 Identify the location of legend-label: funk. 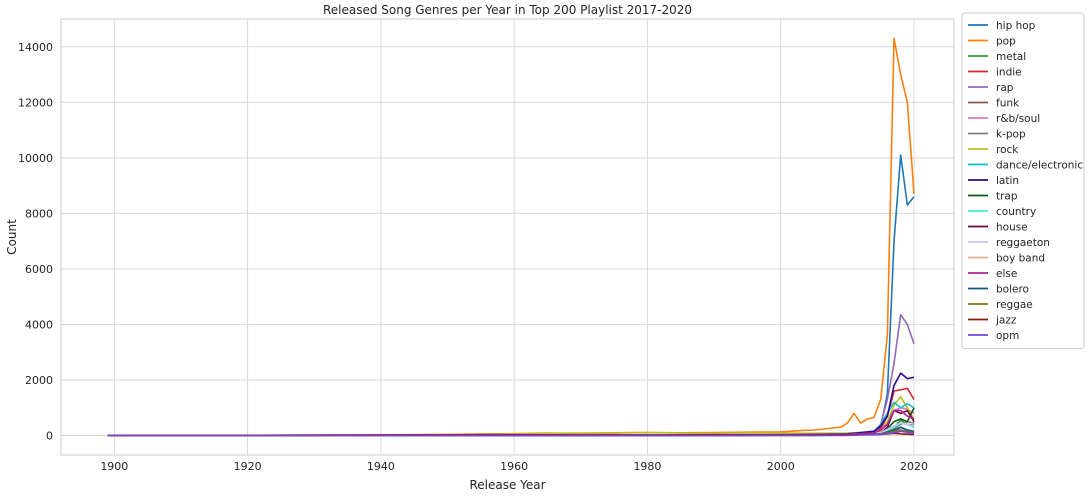
(1008, 104).